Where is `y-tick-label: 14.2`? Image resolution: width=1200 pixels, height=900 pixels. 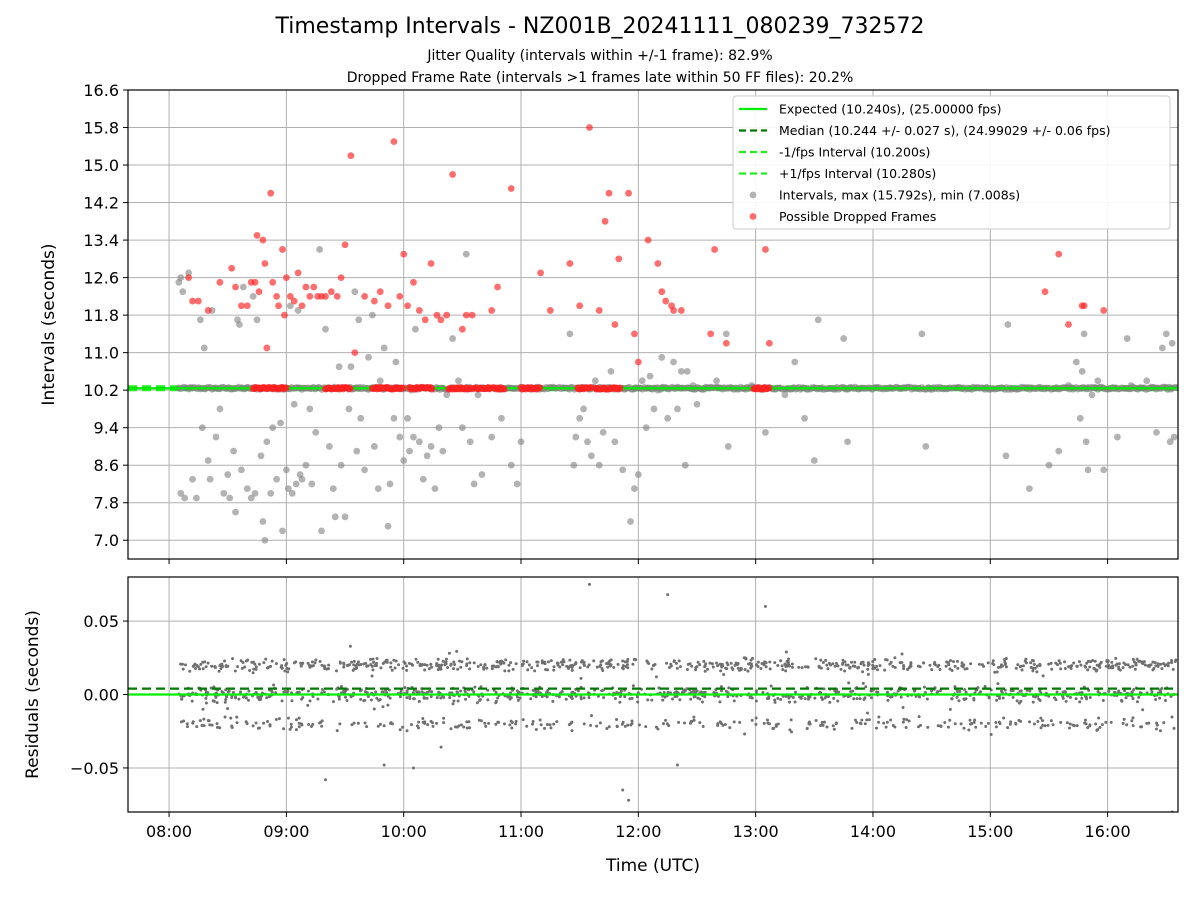
y-tick-label: 14.2 is located at coordinates (101, 203).